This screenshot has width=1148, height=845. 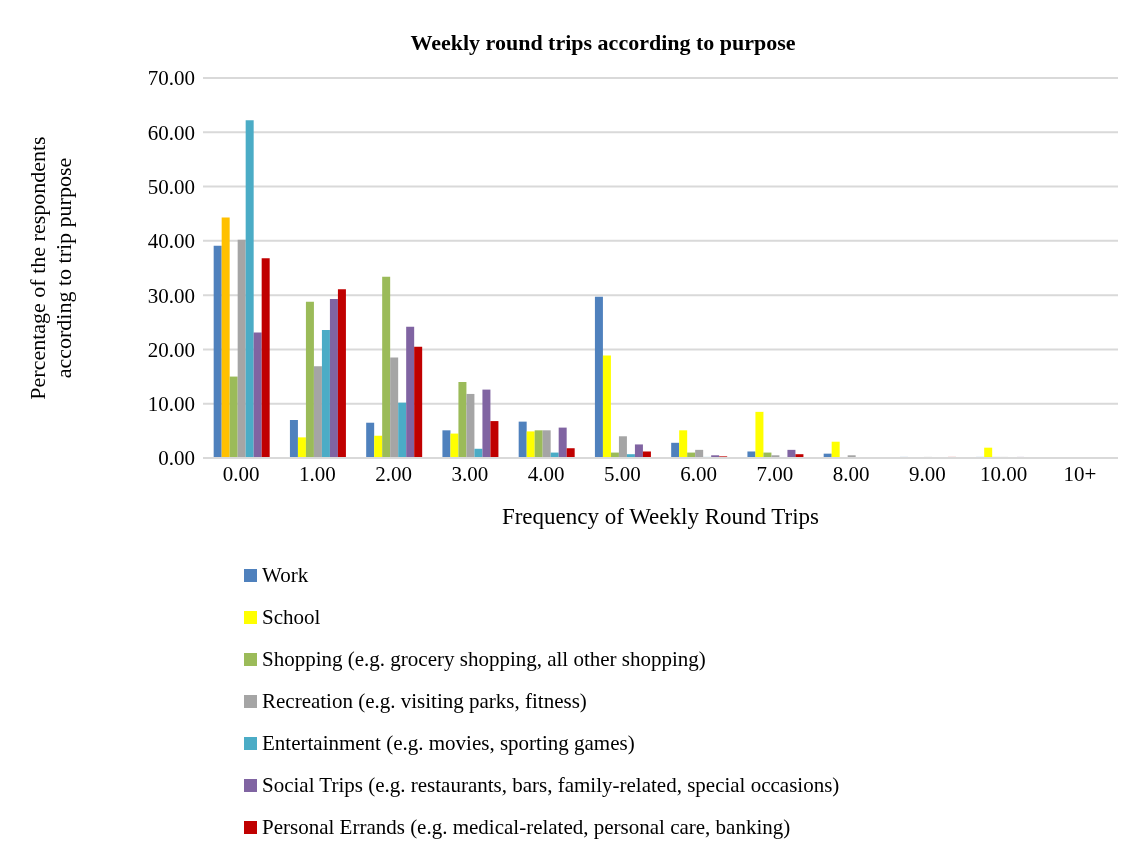 I want to click on x-tick-label: 10.00, so click(x=1004, y=473).